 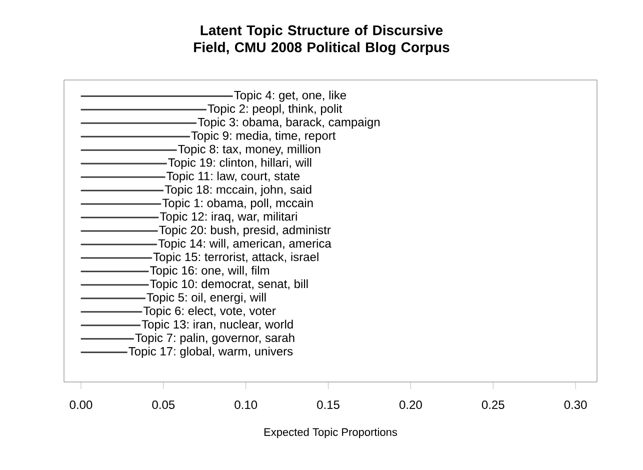 I want to click on y-tick-label: Topic 8: tax, money, million, so click(x=249, y=150).